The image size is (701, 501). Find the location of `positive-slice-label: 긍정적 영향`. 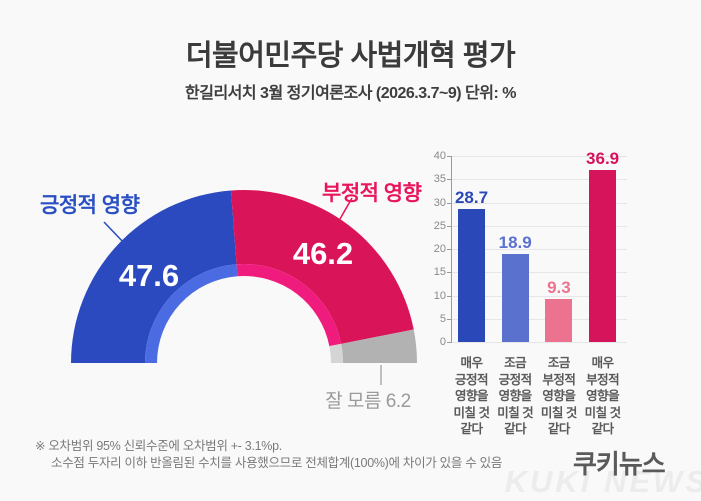

positive-slice-label: 긍정적 영향 is located at coordinates (90, 205).